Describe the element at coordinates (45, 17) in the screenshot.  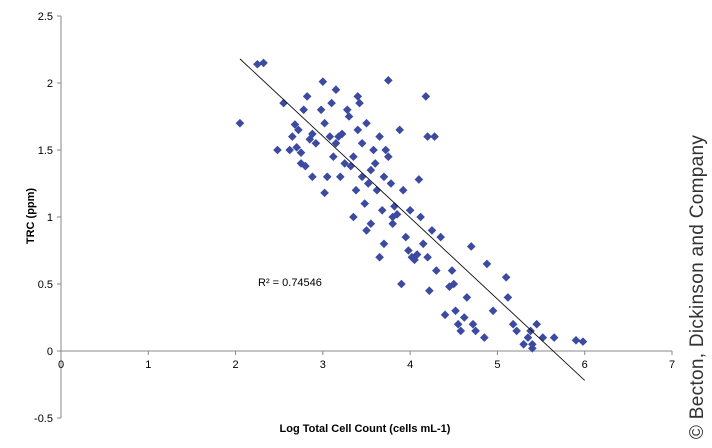
I see `y-tick-label: 2.5` at that location.